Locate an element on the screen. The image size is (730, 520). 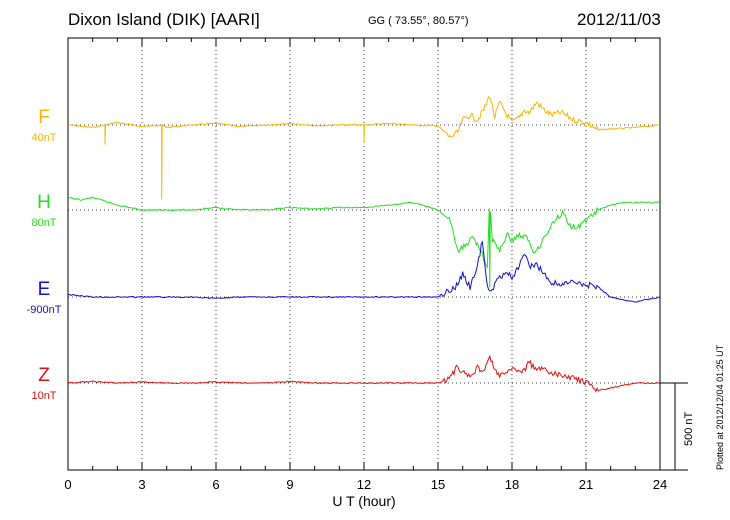
series-line-h is located at coordinates (364, 242).